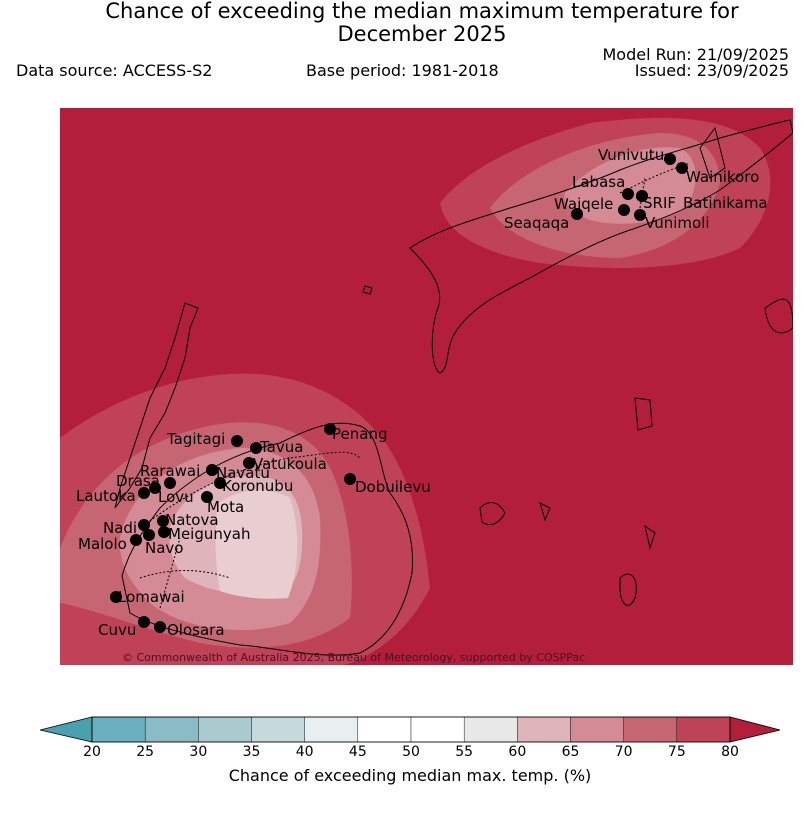 The width and height of the screenshot is (804, 816). Describe the element at coordinates (631, 155) in the screenshot. I see `svg-text: Vunivutu` at that location.